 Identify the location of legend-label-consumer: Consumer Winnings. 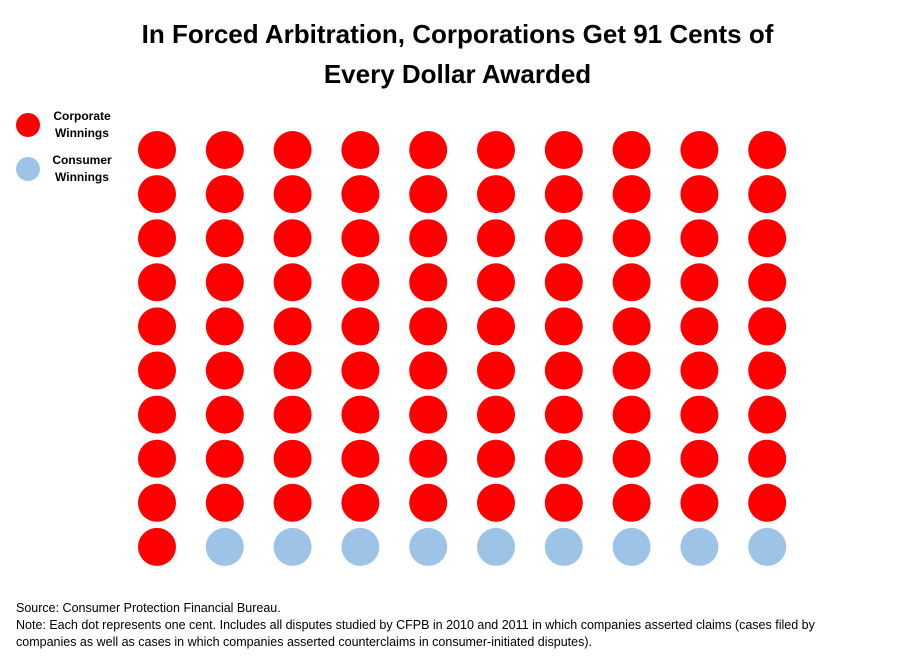
(82, 169).